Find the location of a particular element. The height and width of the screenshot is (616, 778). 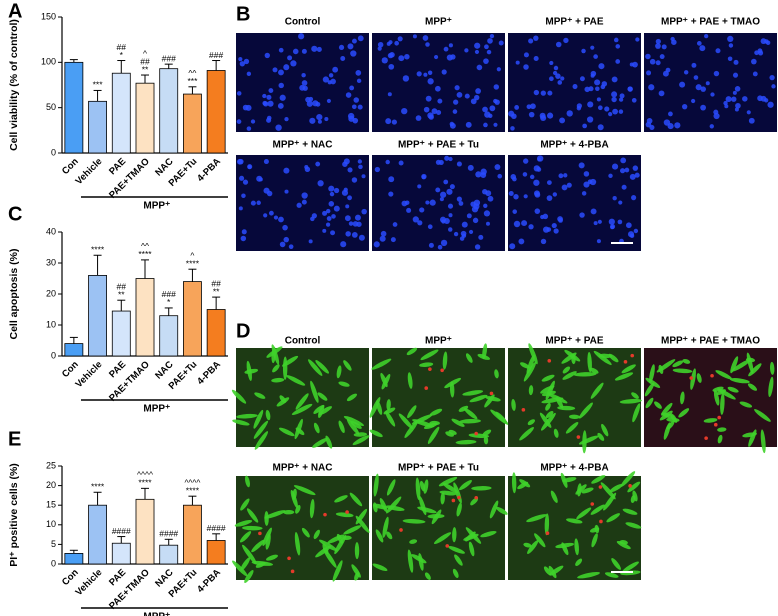

significance-mark: * is located at coordinates (122, 55).